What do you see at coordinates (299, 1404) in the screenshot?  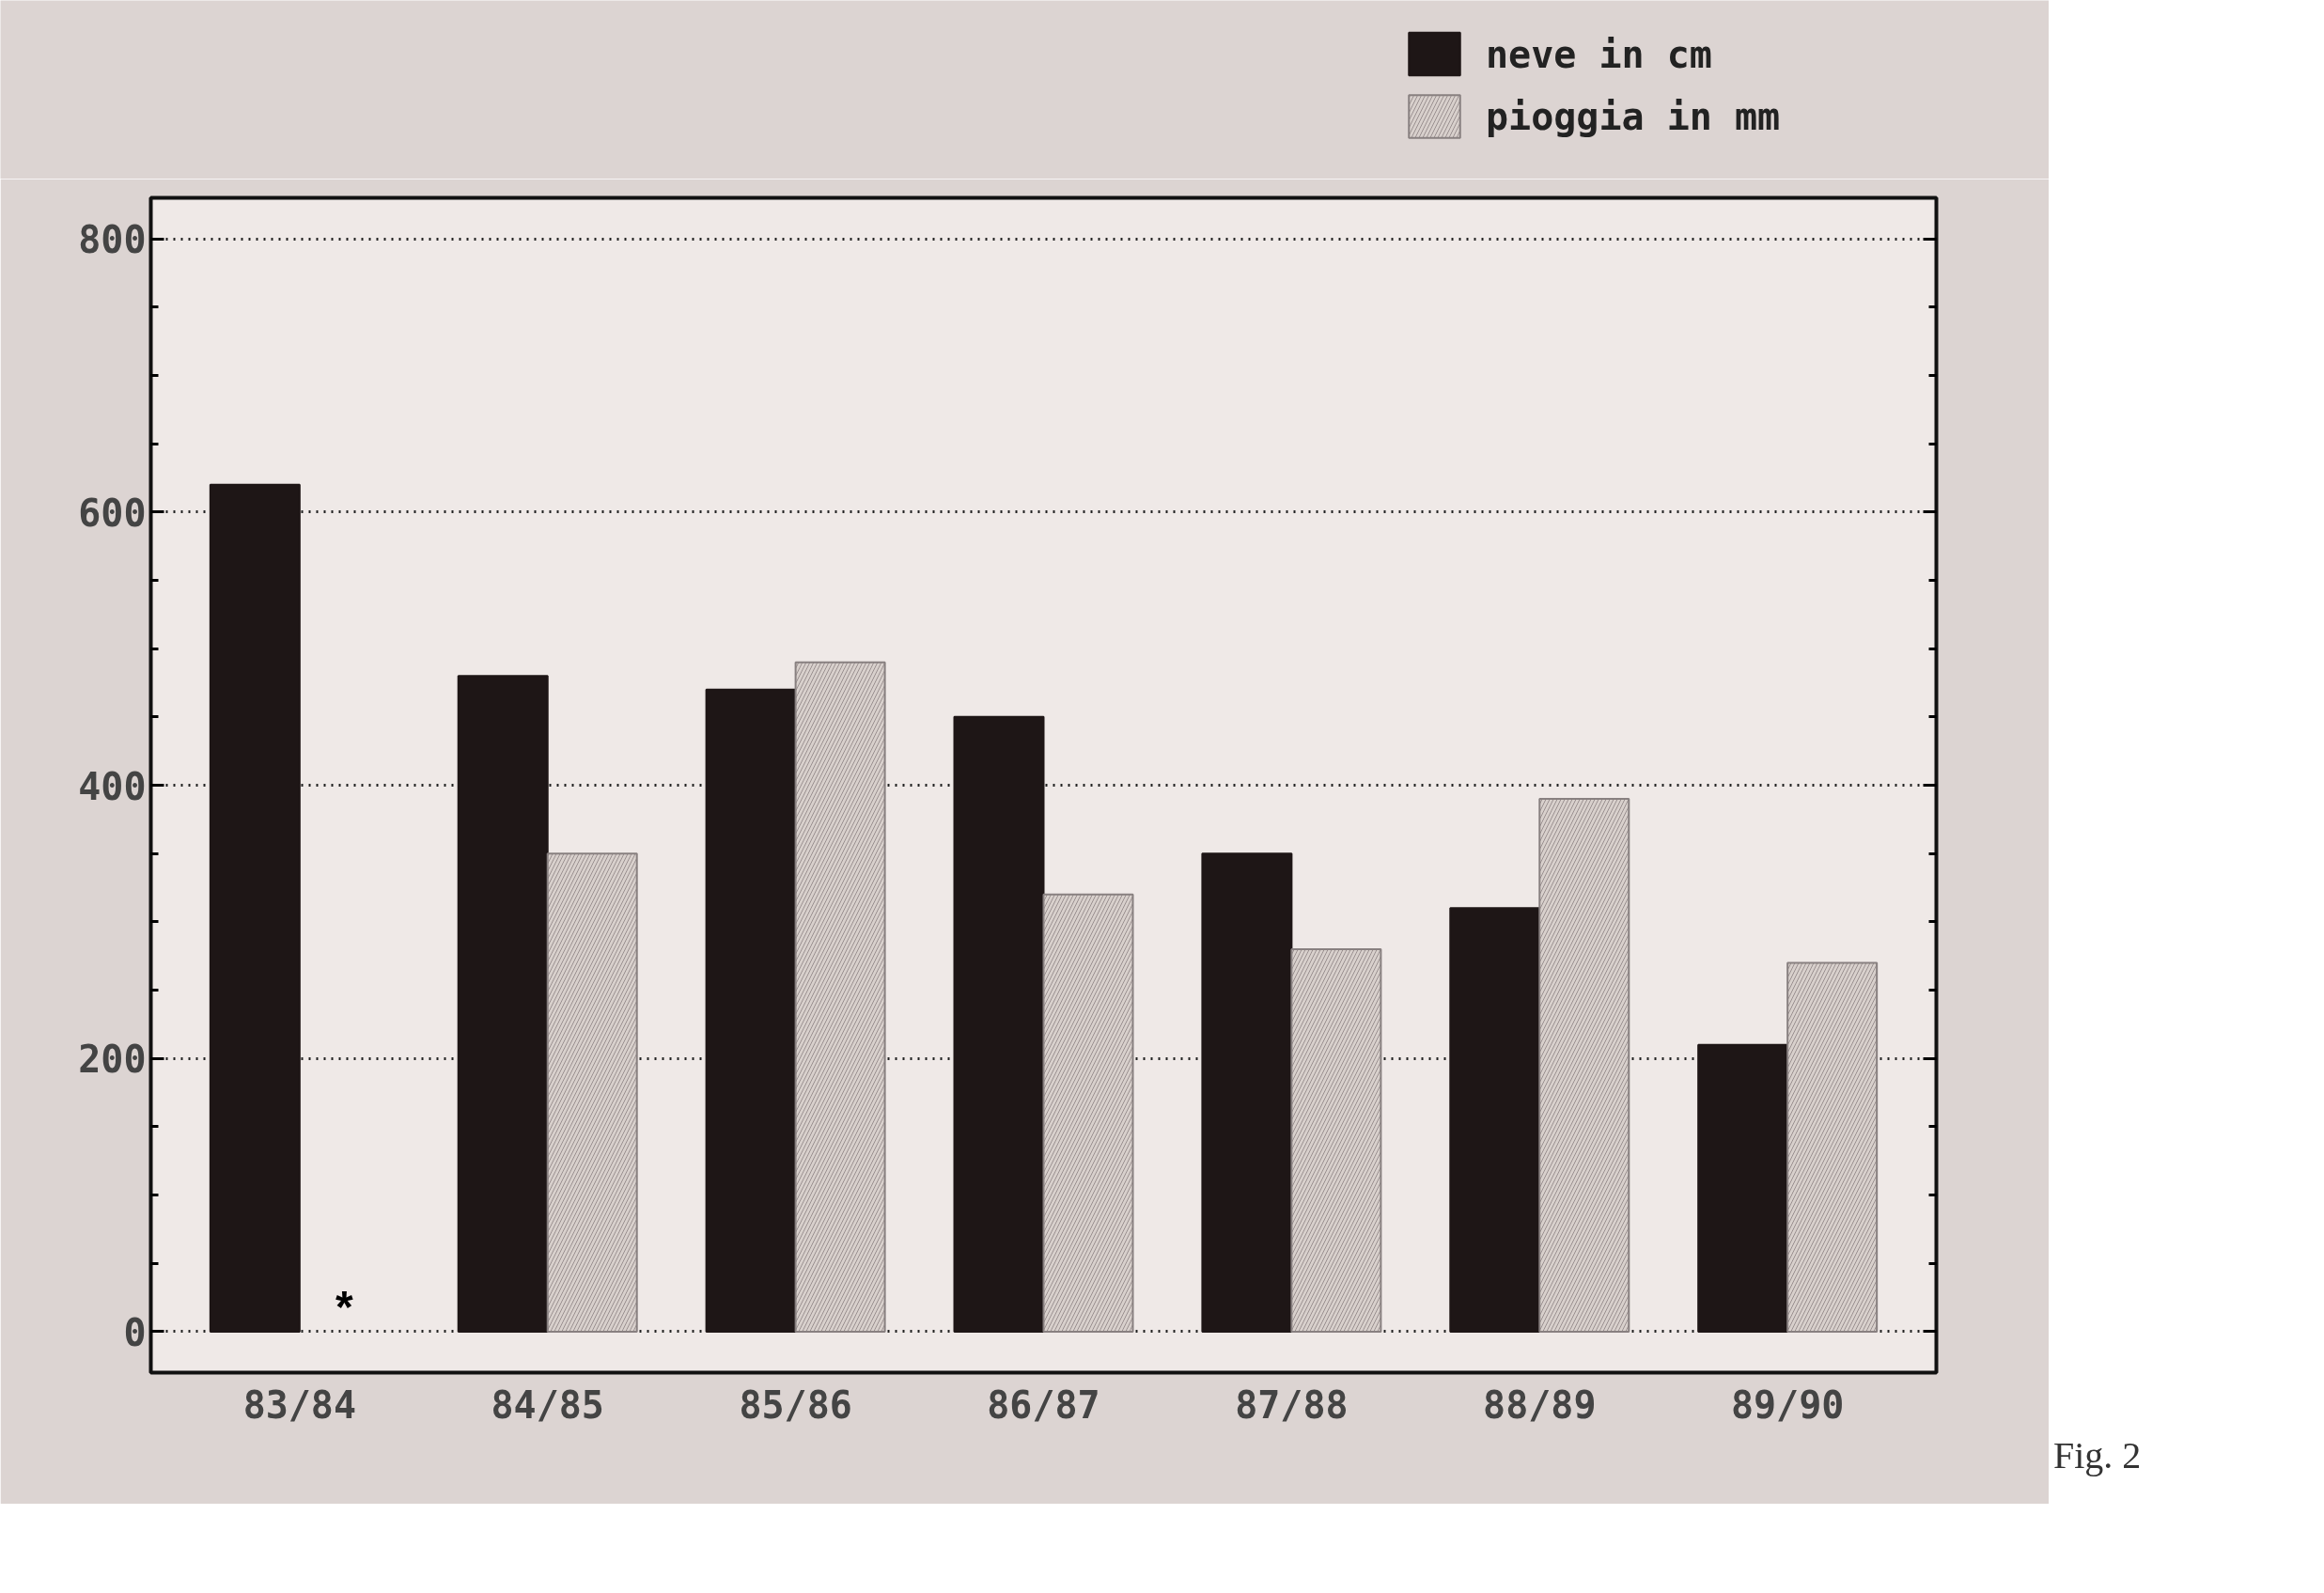 I see `x-tick-label: 83/84` at bounding box center [299, 1404].